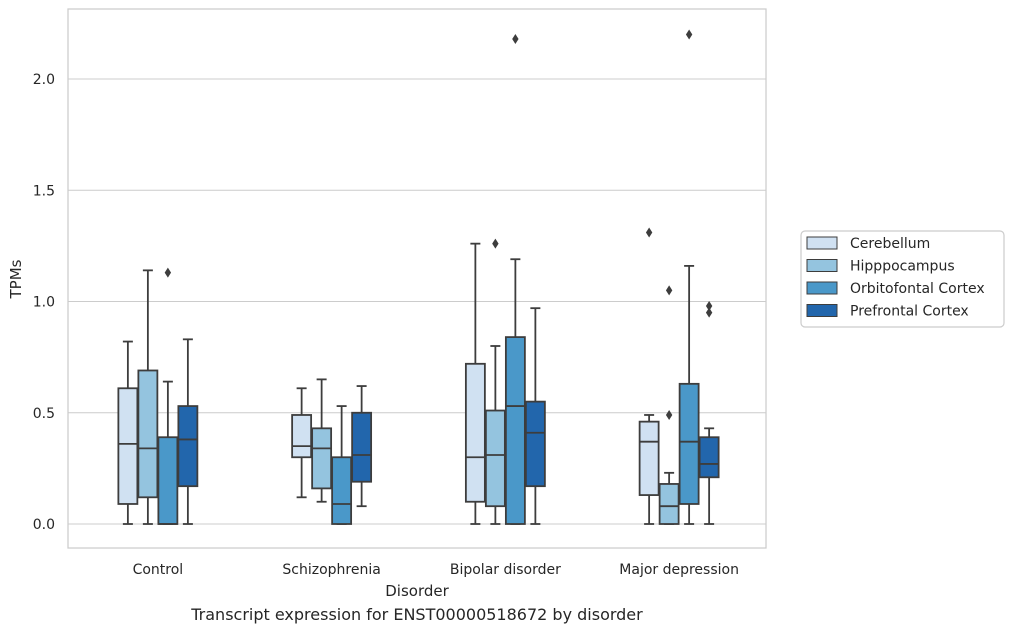  Describe the element at coordinates (505, 570) in the screenshot. I see `x-tick-label: Bipolar disorder` at that location.